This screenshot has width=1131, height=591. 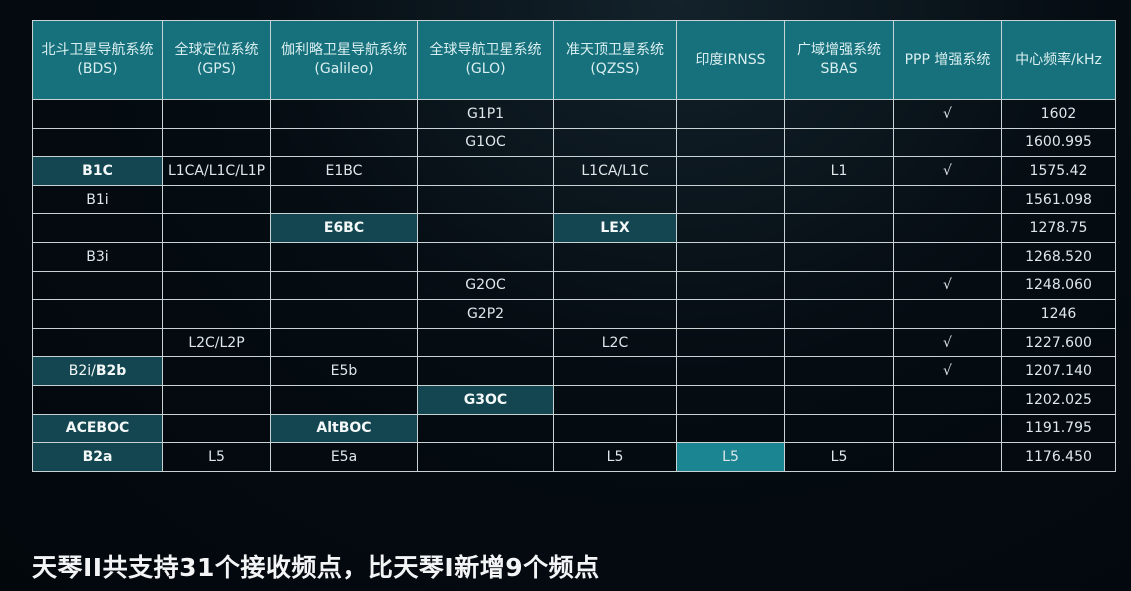 I want to click on table-cell: E5a, so click(x=344, y=457).